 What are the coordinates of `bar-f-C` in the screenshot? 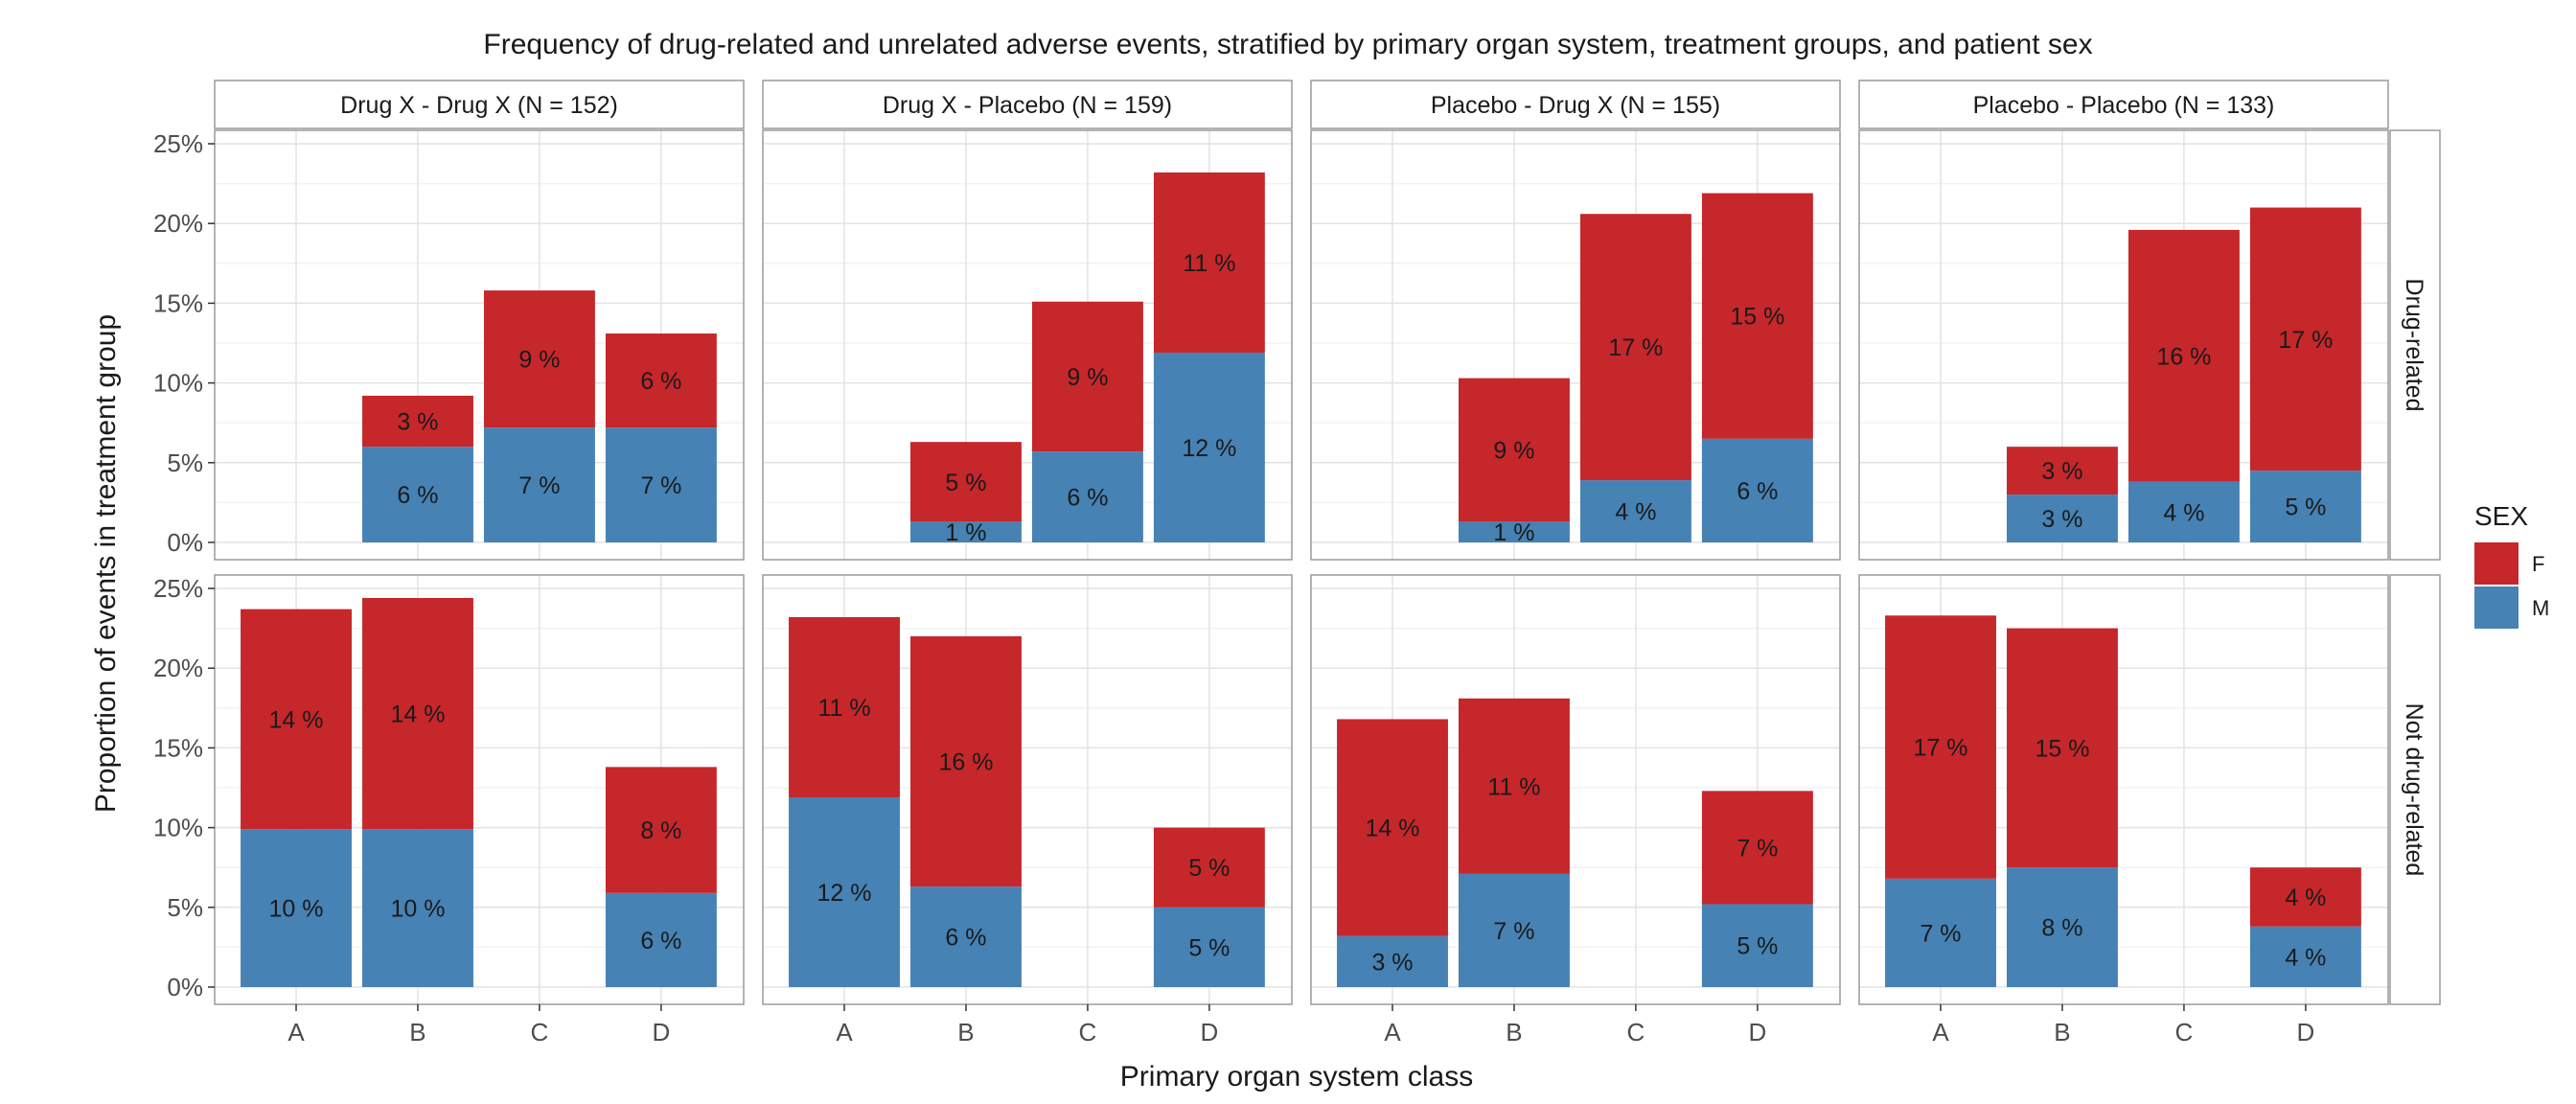 It's located at (539, 359).